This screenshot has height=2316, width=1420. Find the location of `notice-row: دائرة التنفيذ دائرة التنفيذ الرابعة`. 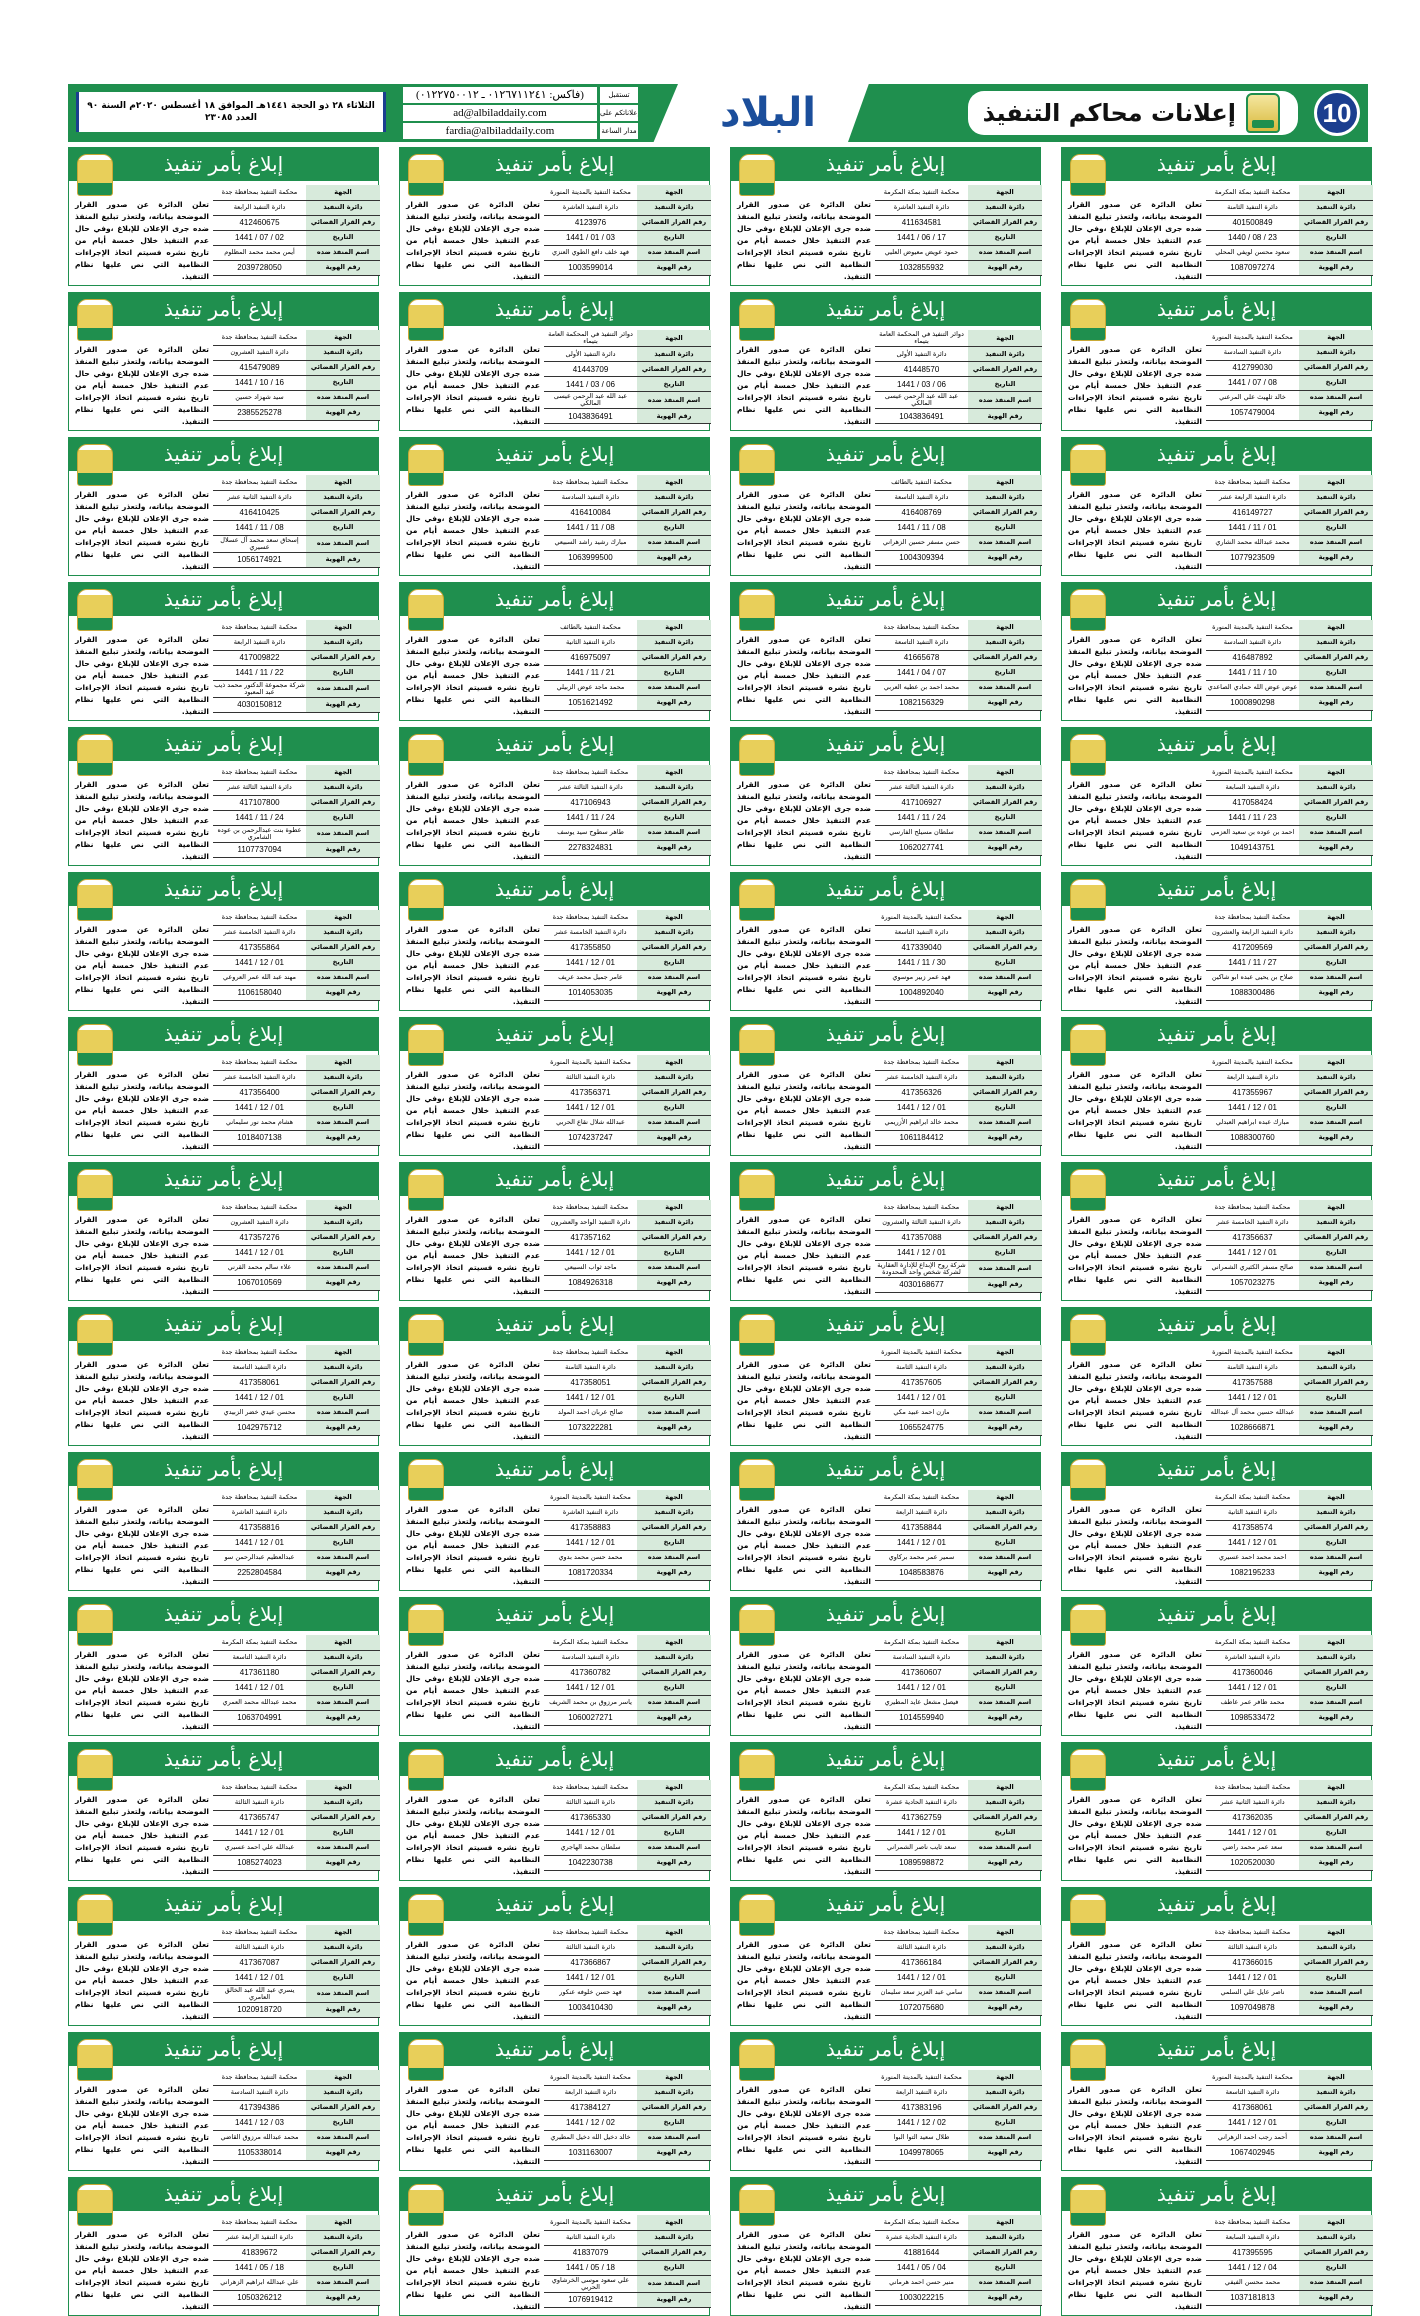

notice-row: دائرة التنفيذ دائرة التنفيذ الرابعة is located at coordinates (1289, 1078).